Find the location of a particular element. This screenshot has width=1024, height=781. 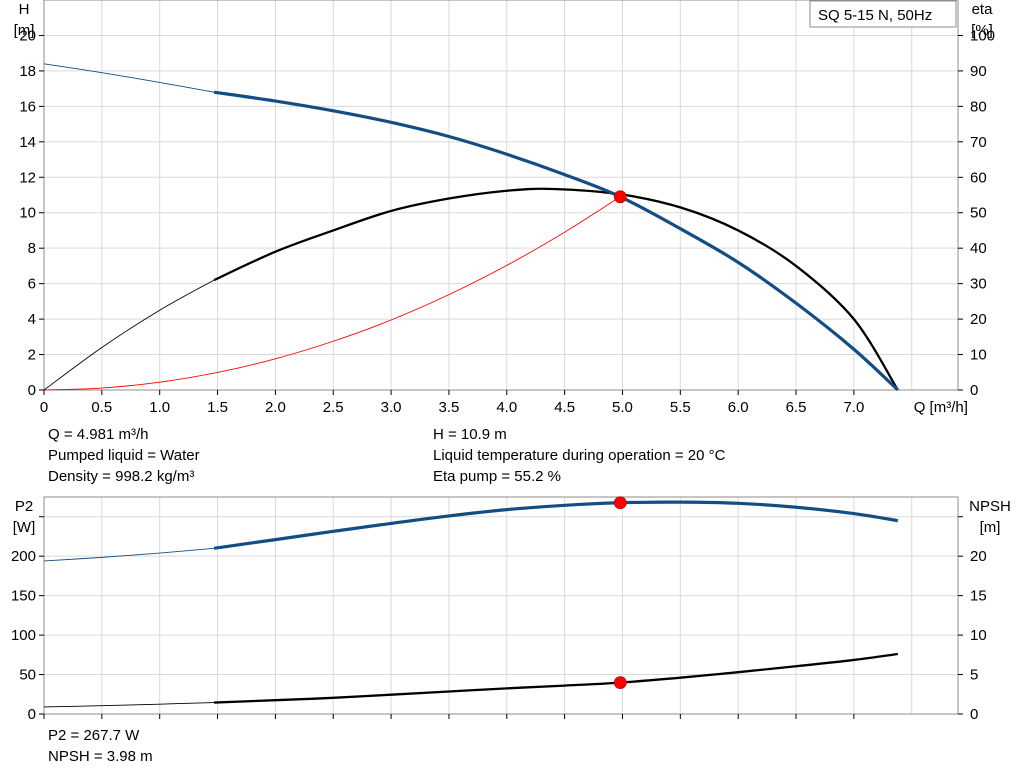

info-left-bottom: P2 = 267.7 W NPSH = 3.98 m is located at coordinates (100, 746).